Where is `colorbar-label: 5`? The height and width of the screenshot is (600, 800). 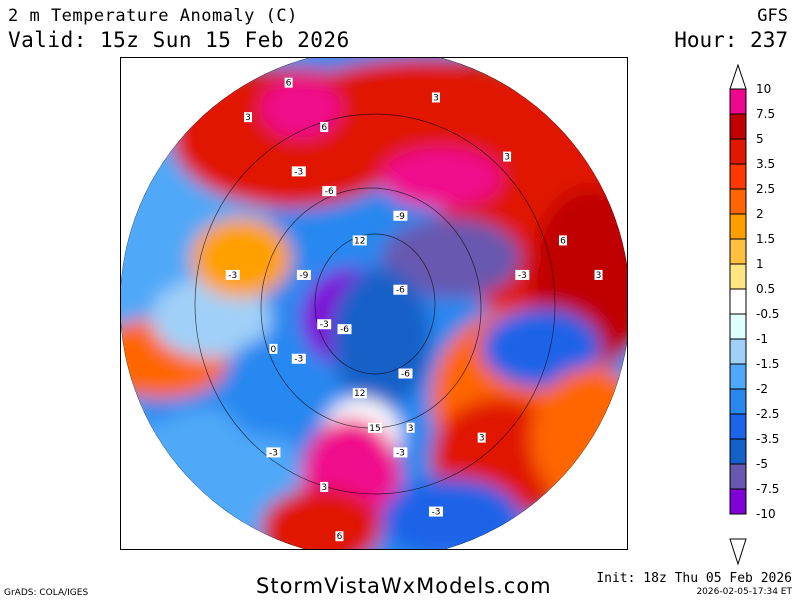
colorbar-label: 5 is located at coordinates (760, 139).